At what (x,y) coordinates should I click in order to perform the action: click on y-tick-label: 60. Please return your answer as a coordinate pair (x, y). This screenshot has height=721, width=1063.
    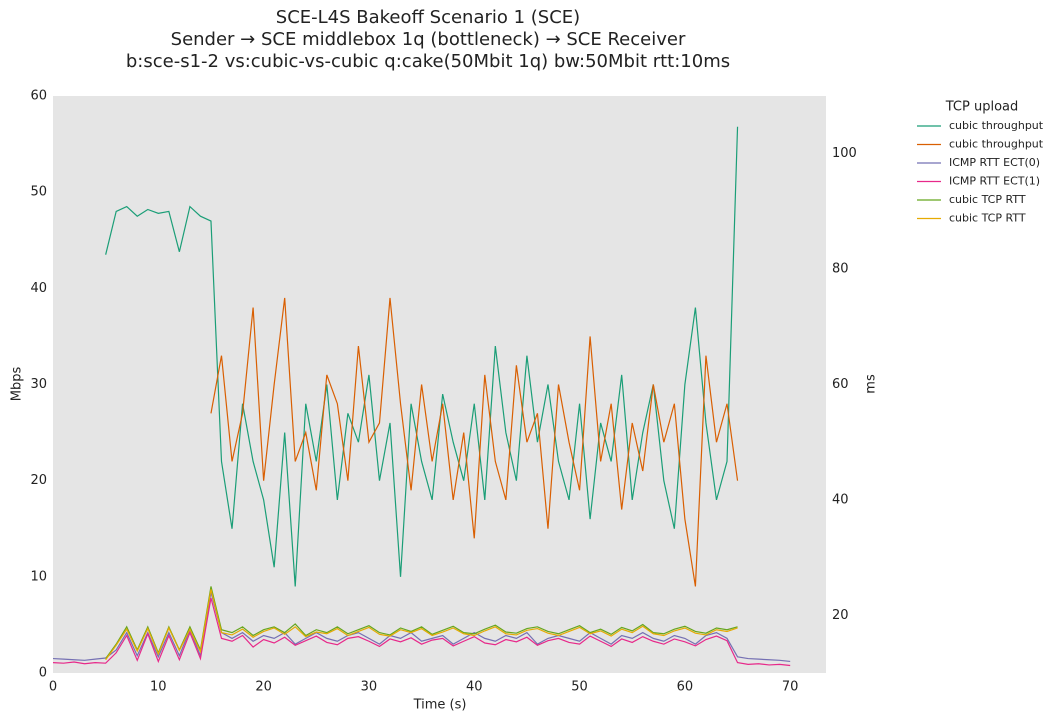
    Looking at the image, I should click on (38, 96).